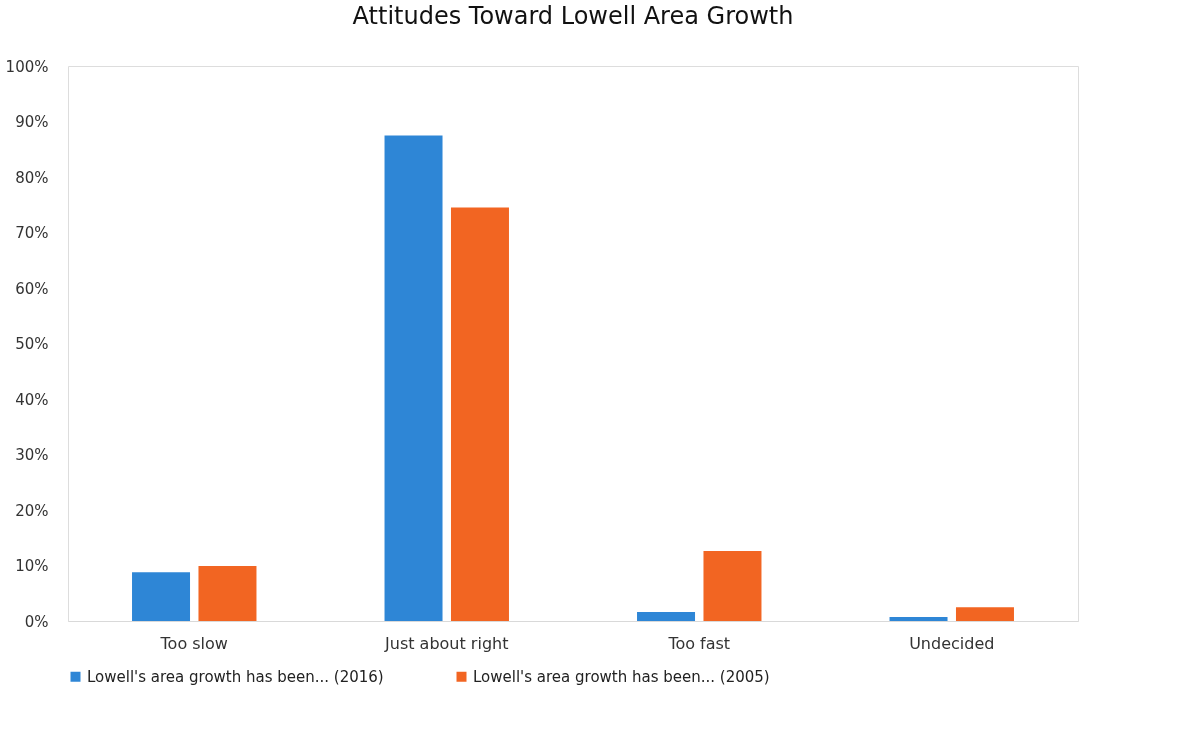 This screenshot has width=1184, height=756. What do you see at coordinates (32, 288) in the screenshot?
I see `y-tick-label: 60%` at bounding box center [32, 288].